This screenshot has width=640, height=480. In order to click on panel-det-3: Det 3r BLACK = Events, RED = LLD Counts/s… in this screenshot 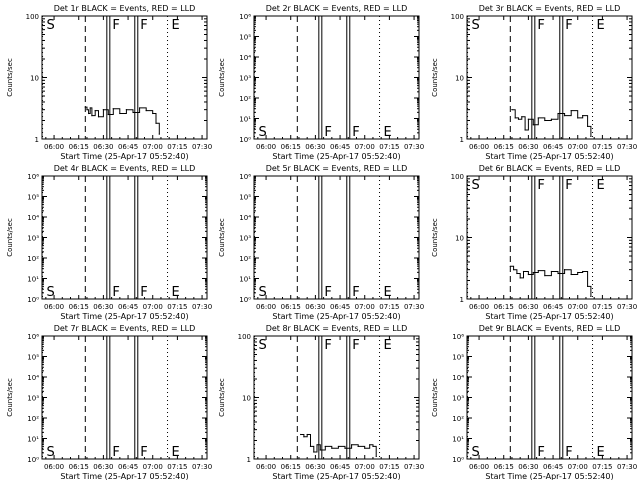, I will do `click(534, 82)`.